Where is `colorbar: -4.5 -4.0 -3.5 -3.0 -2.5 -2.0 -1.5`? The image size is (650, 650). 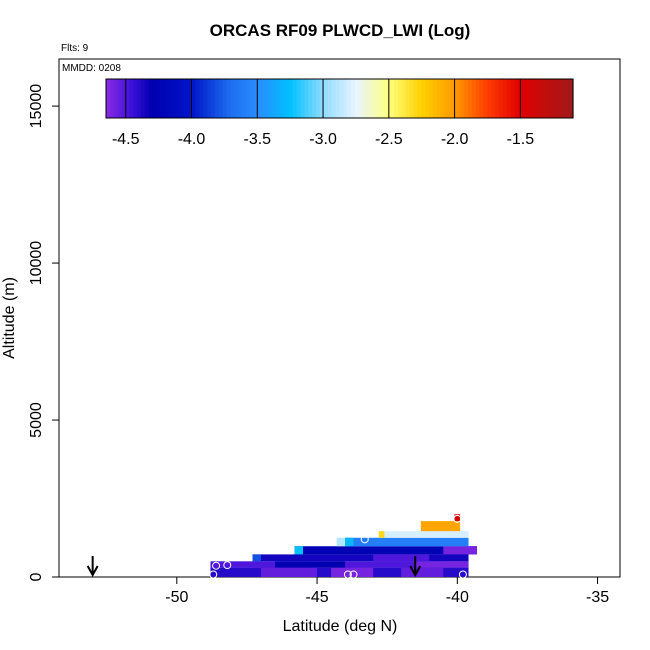
colorbar: -4.5 -4.0 -3.5 -3.0 -2.5 -2.0 -1.5 is located at coordinates (339, 113).